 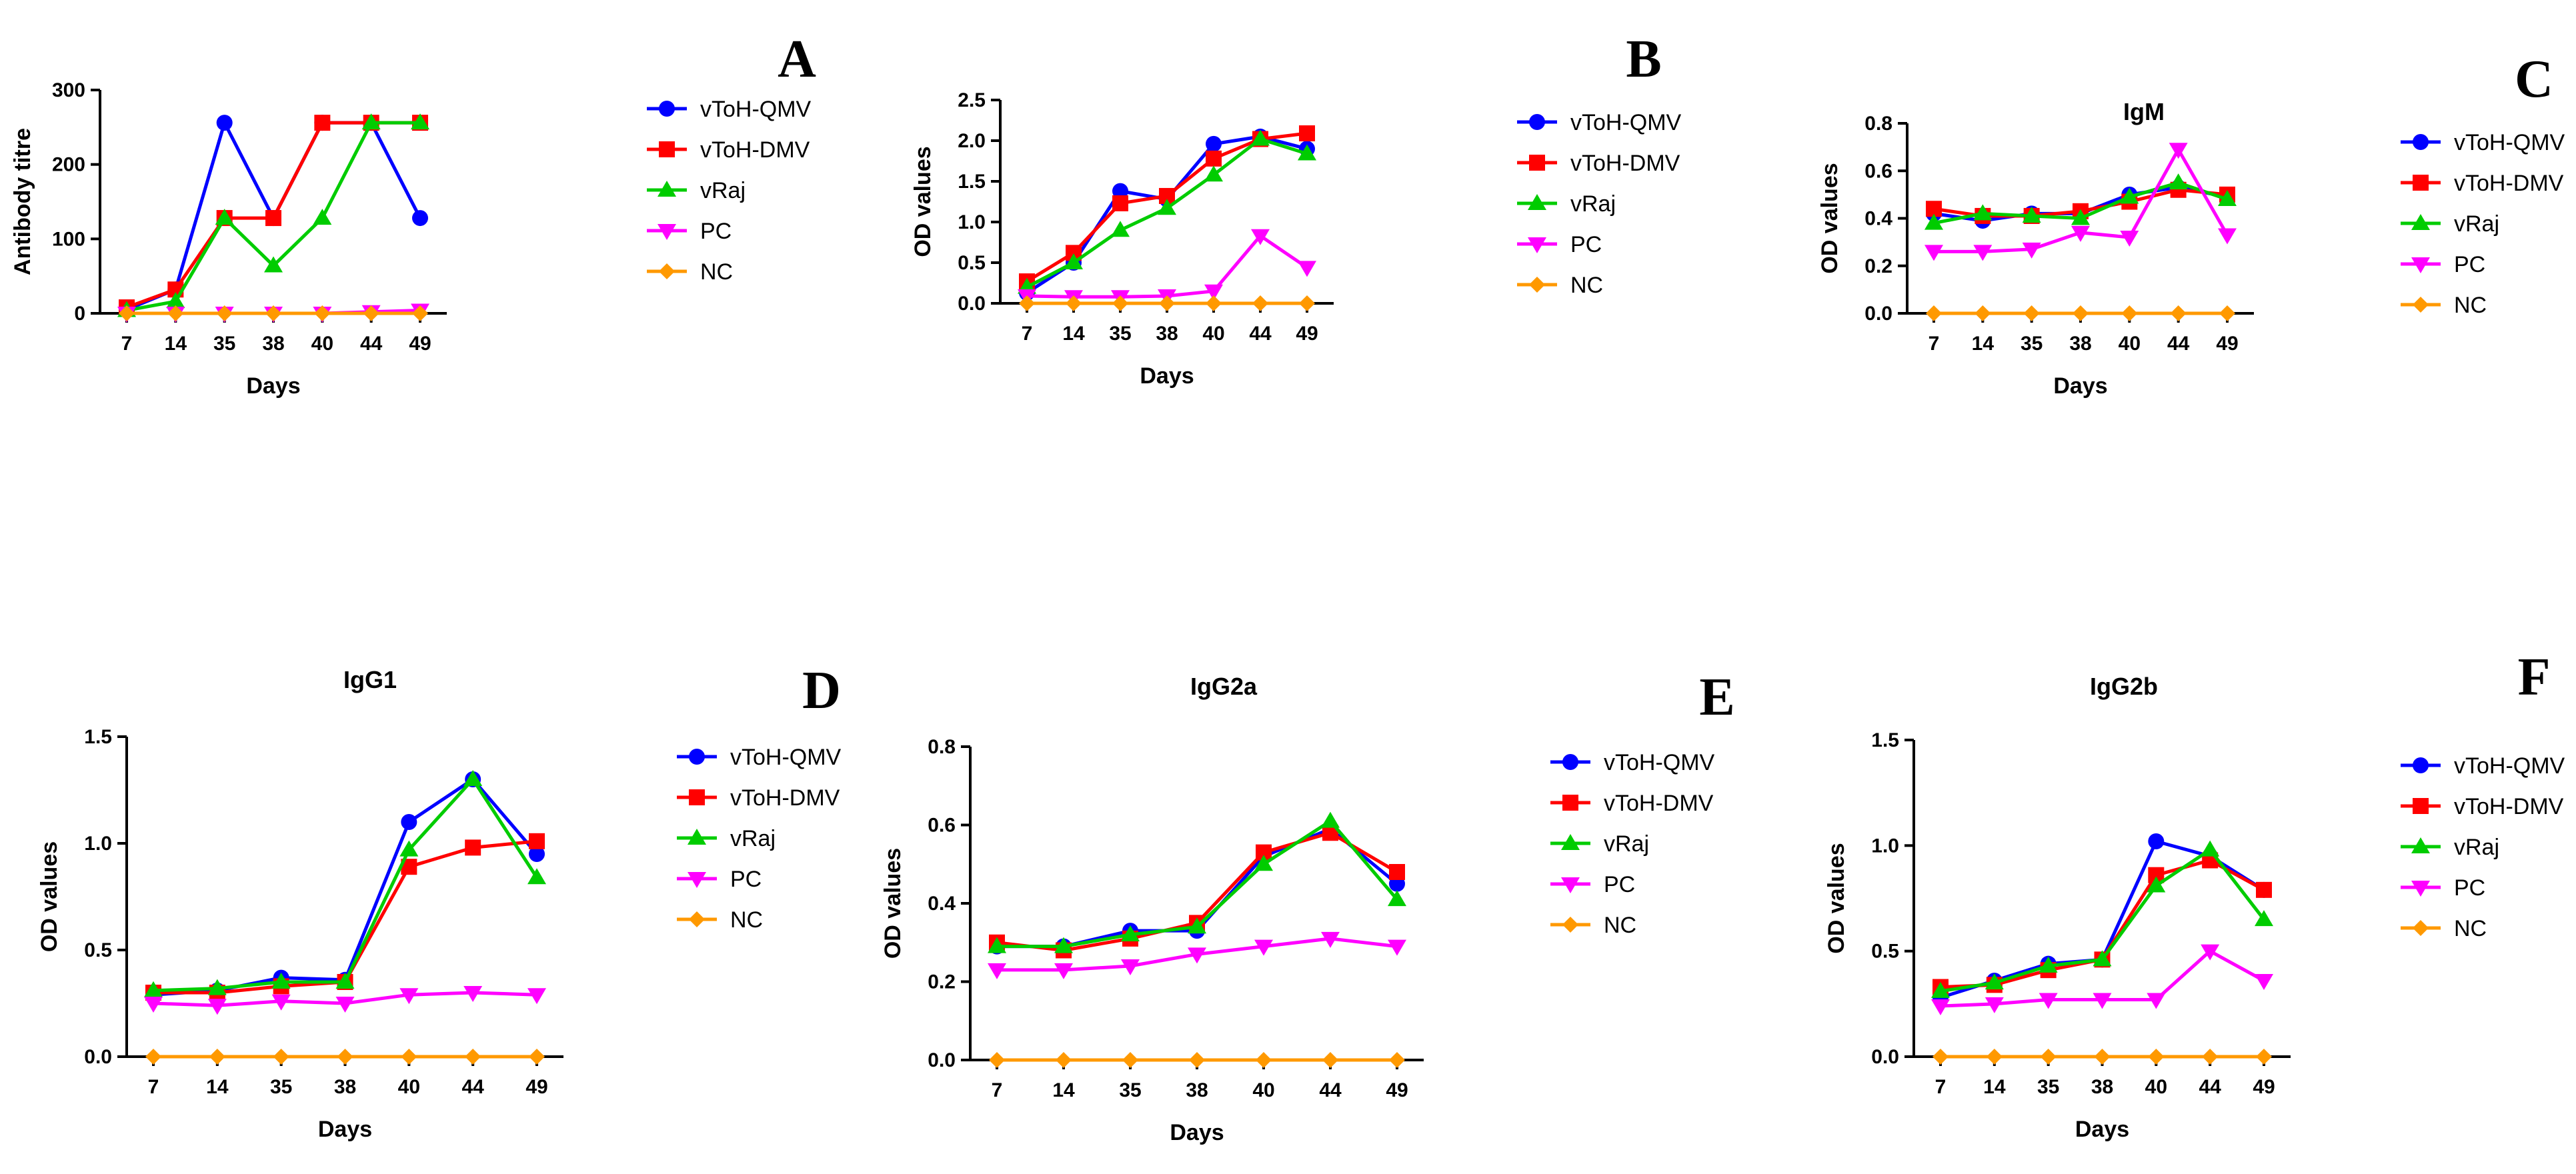 What do you see at coordinates (1625, 163) in the screenshot?
I see `legend-label: vToH-DMV` at bounding box center [1625, 163].